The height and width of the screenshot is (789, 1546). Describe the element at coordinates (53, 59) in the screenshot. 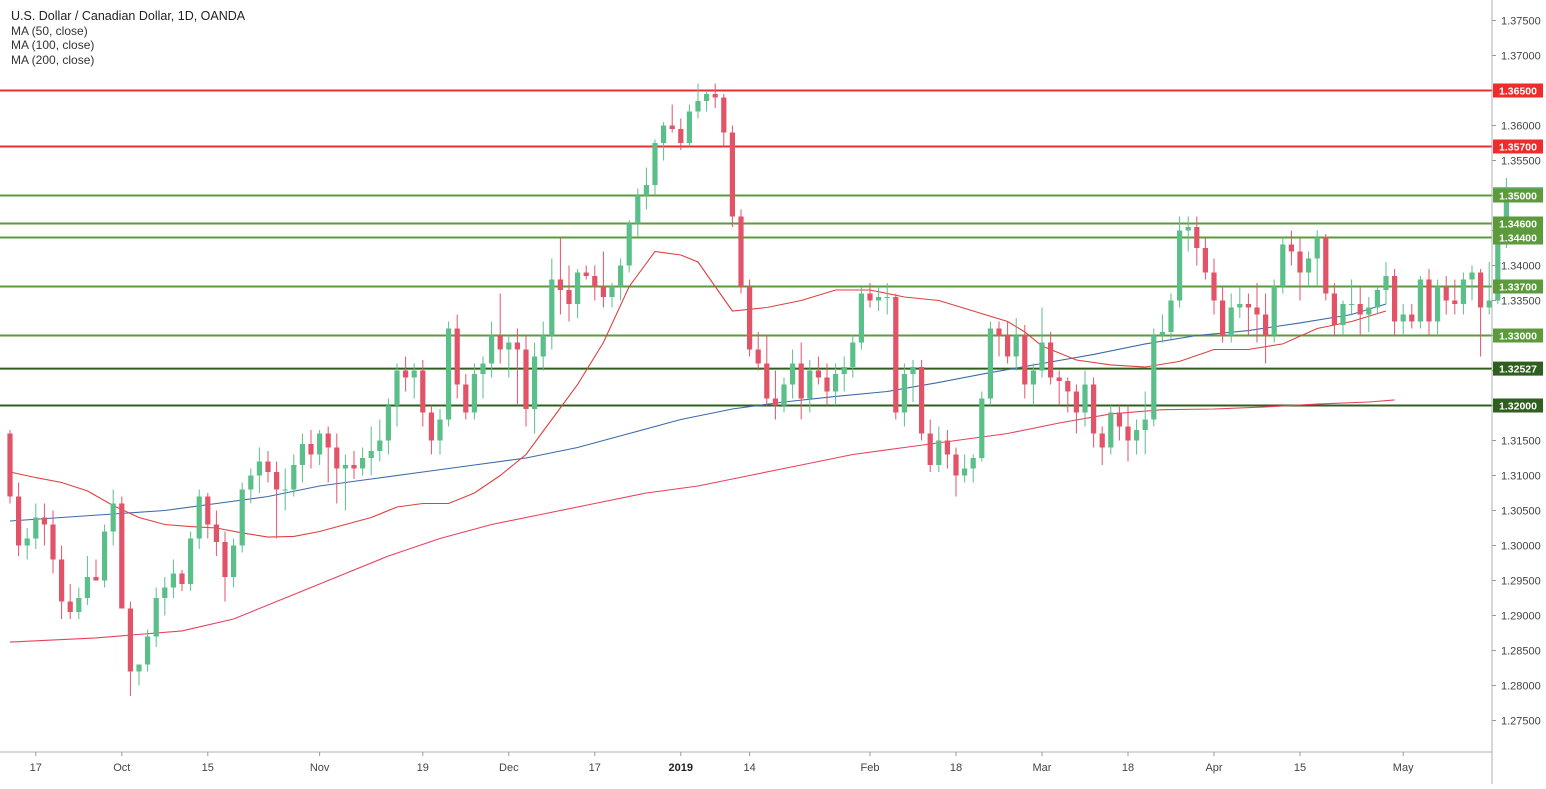

I see `indicator-ma200: MA (200, close)` at that location.